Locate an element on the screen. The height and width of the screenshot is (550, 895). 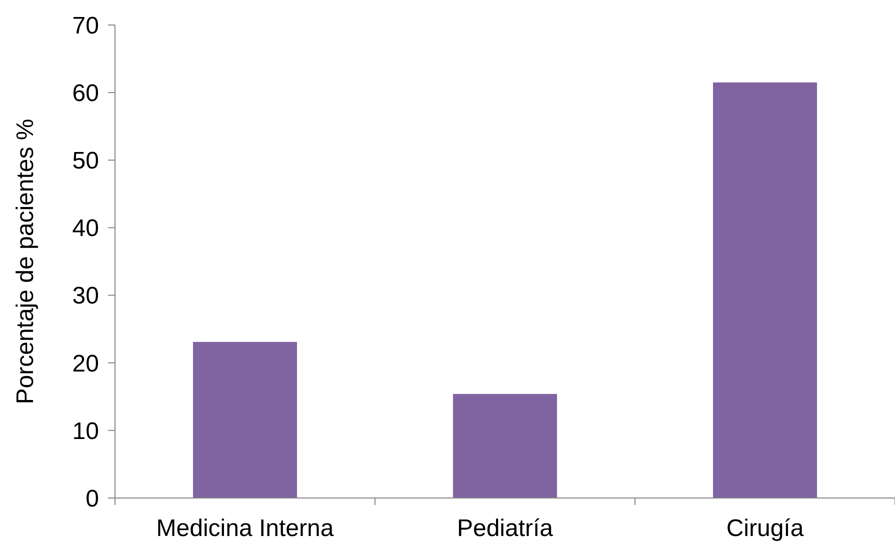
y-tick-label: 20 is located at coordinates (85, 364).